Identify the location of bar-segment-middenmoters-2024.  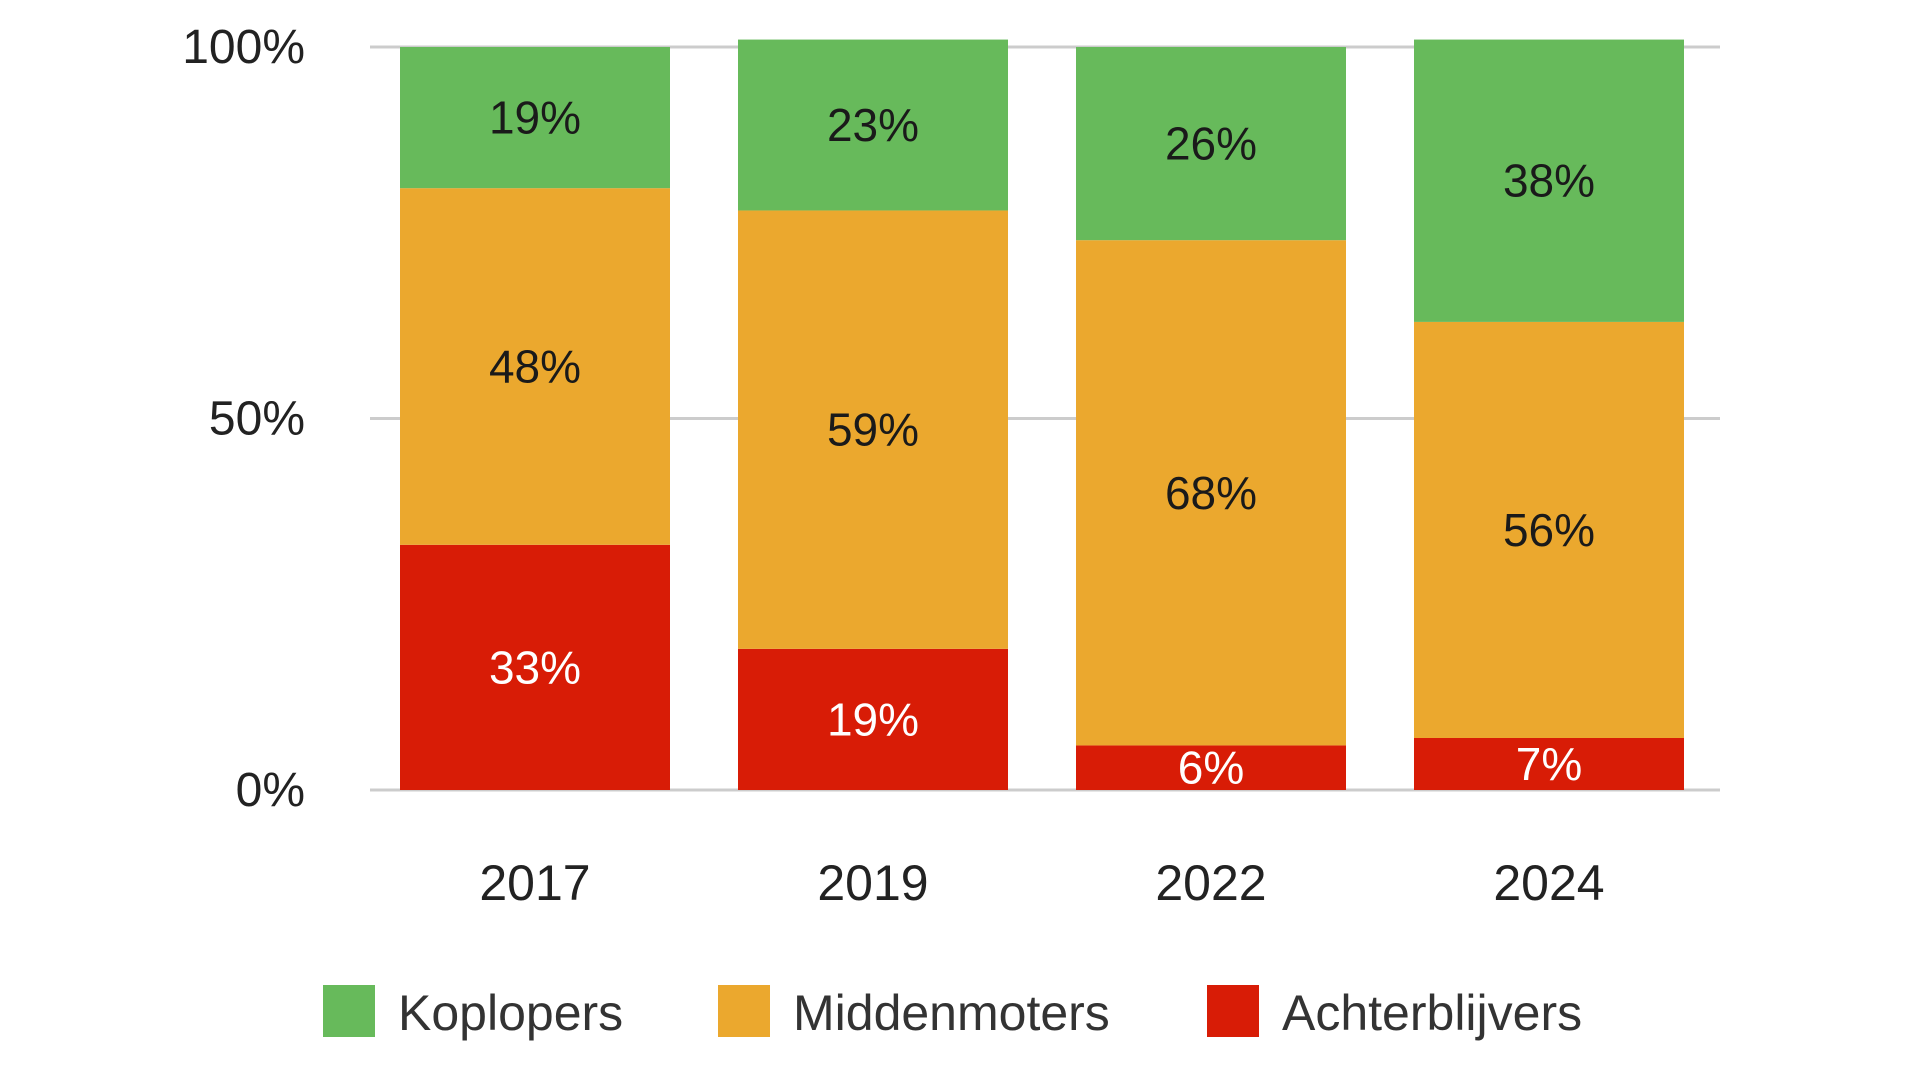
(1549, 529).